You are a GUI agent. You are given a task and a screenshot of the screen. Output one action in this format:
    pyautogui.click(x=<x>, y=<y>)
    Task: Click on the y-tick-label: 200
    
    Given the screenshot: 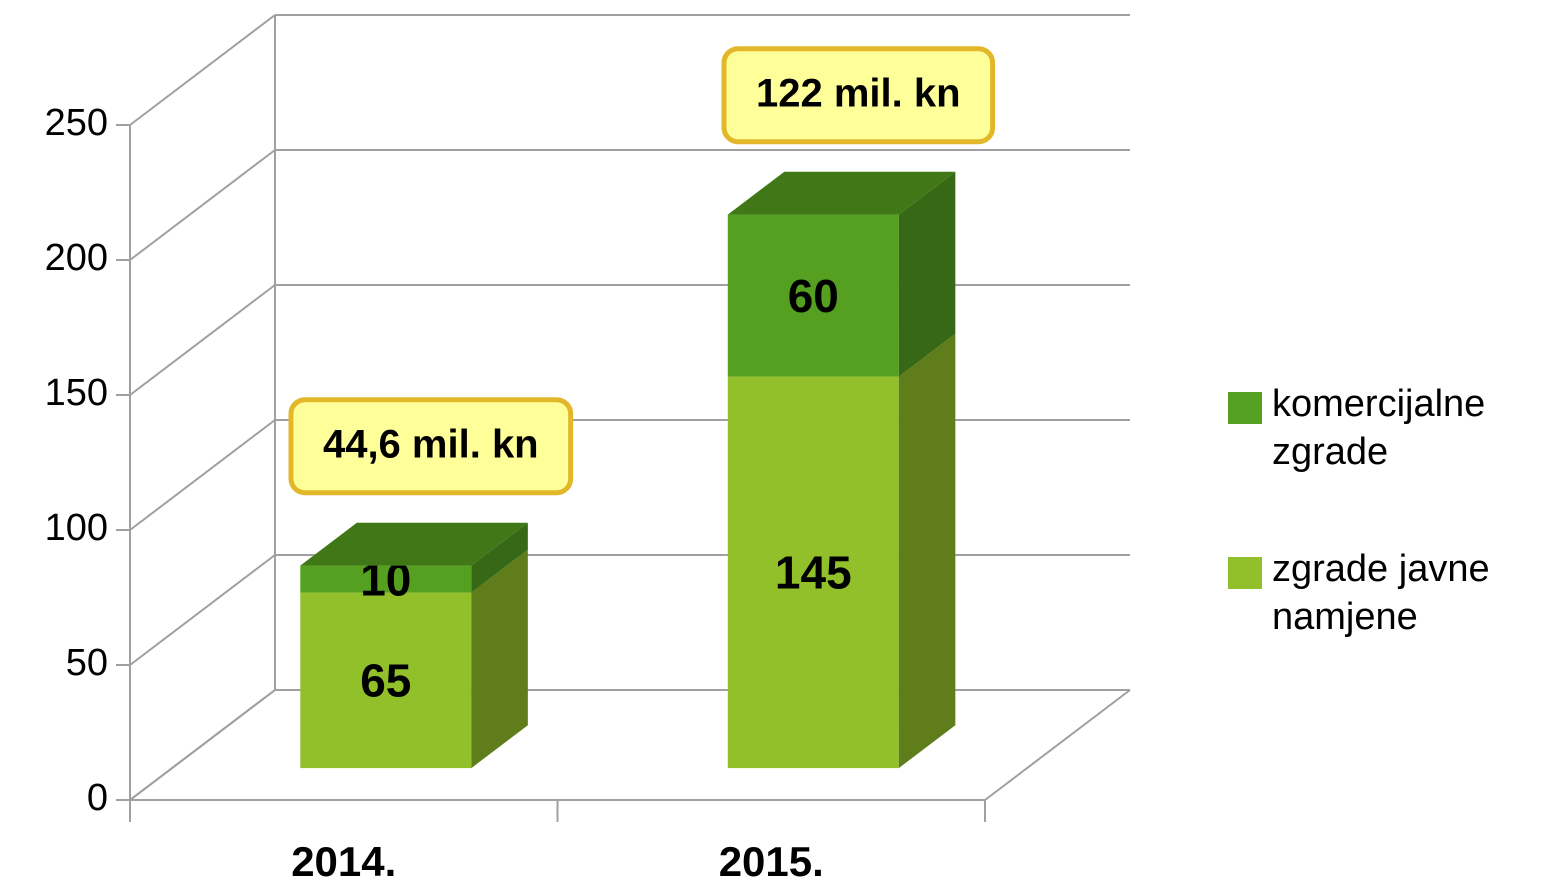 What is the action you would take?
    pyautogui.click(x=76, y=258)
    